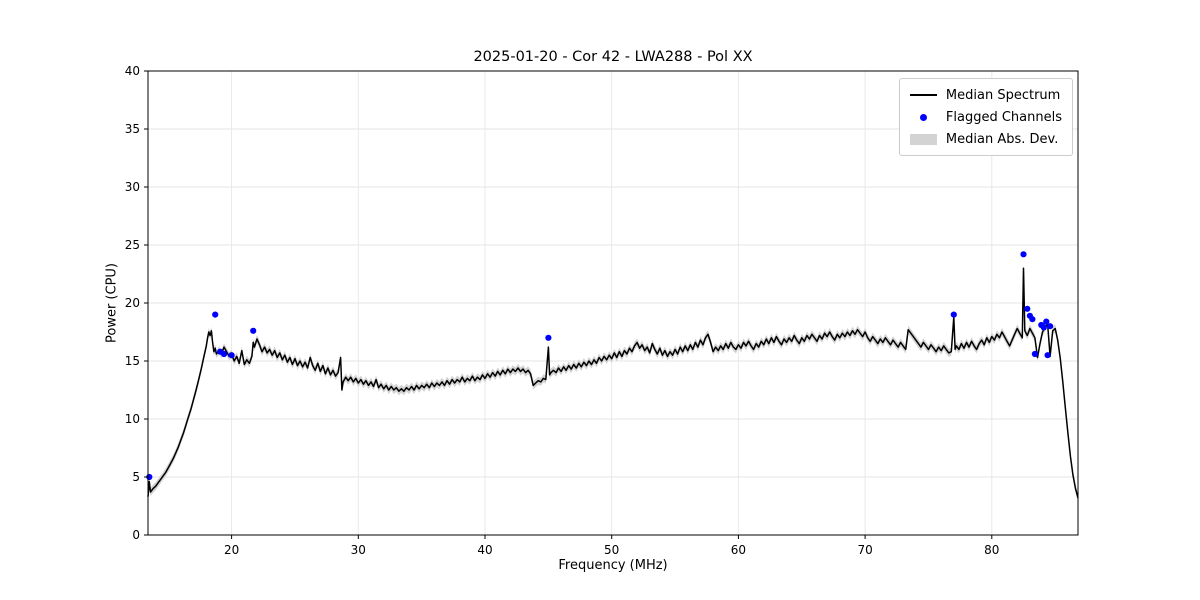 The height and width of the screenshot is (600, 1200). I want to click on legend-item-median-spectrum: Median Spectrum, so click(985, 95).